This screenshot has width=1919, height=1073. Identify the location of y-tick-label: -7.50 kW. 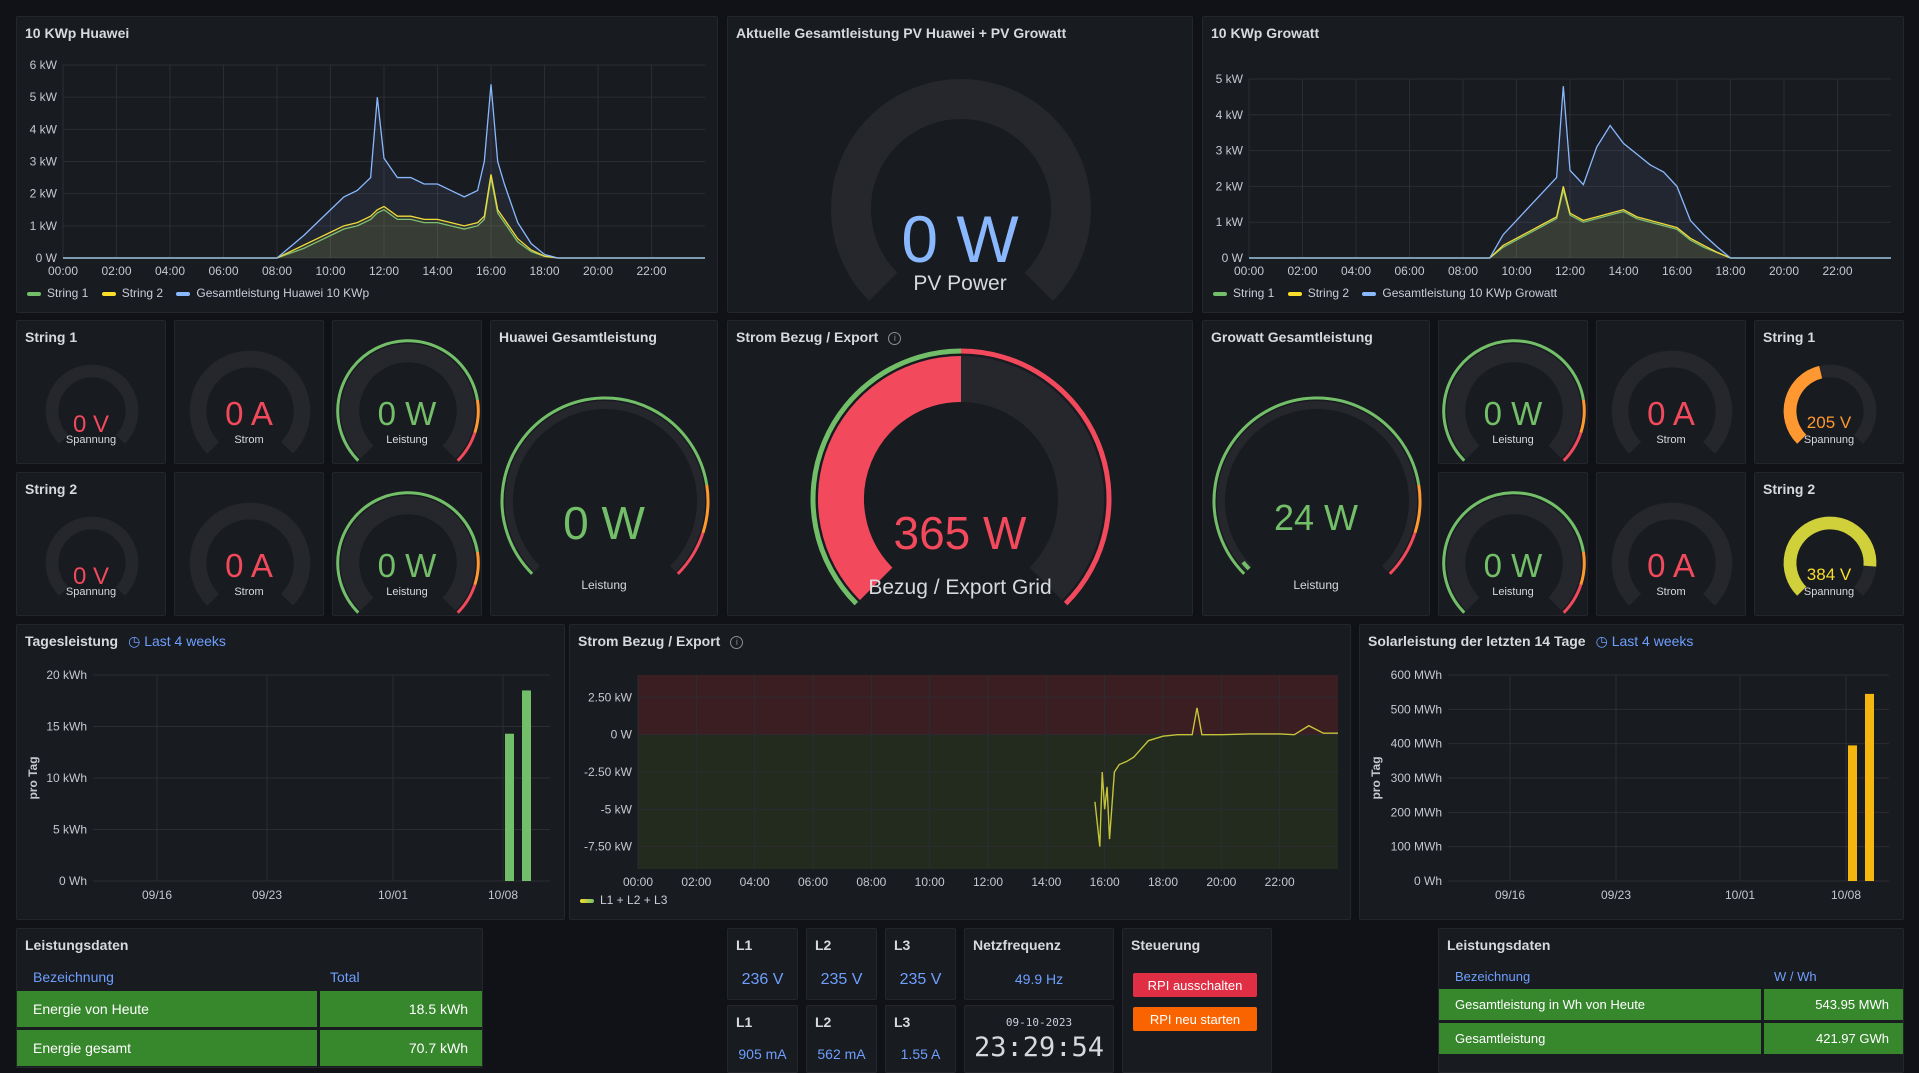
(608, 847).